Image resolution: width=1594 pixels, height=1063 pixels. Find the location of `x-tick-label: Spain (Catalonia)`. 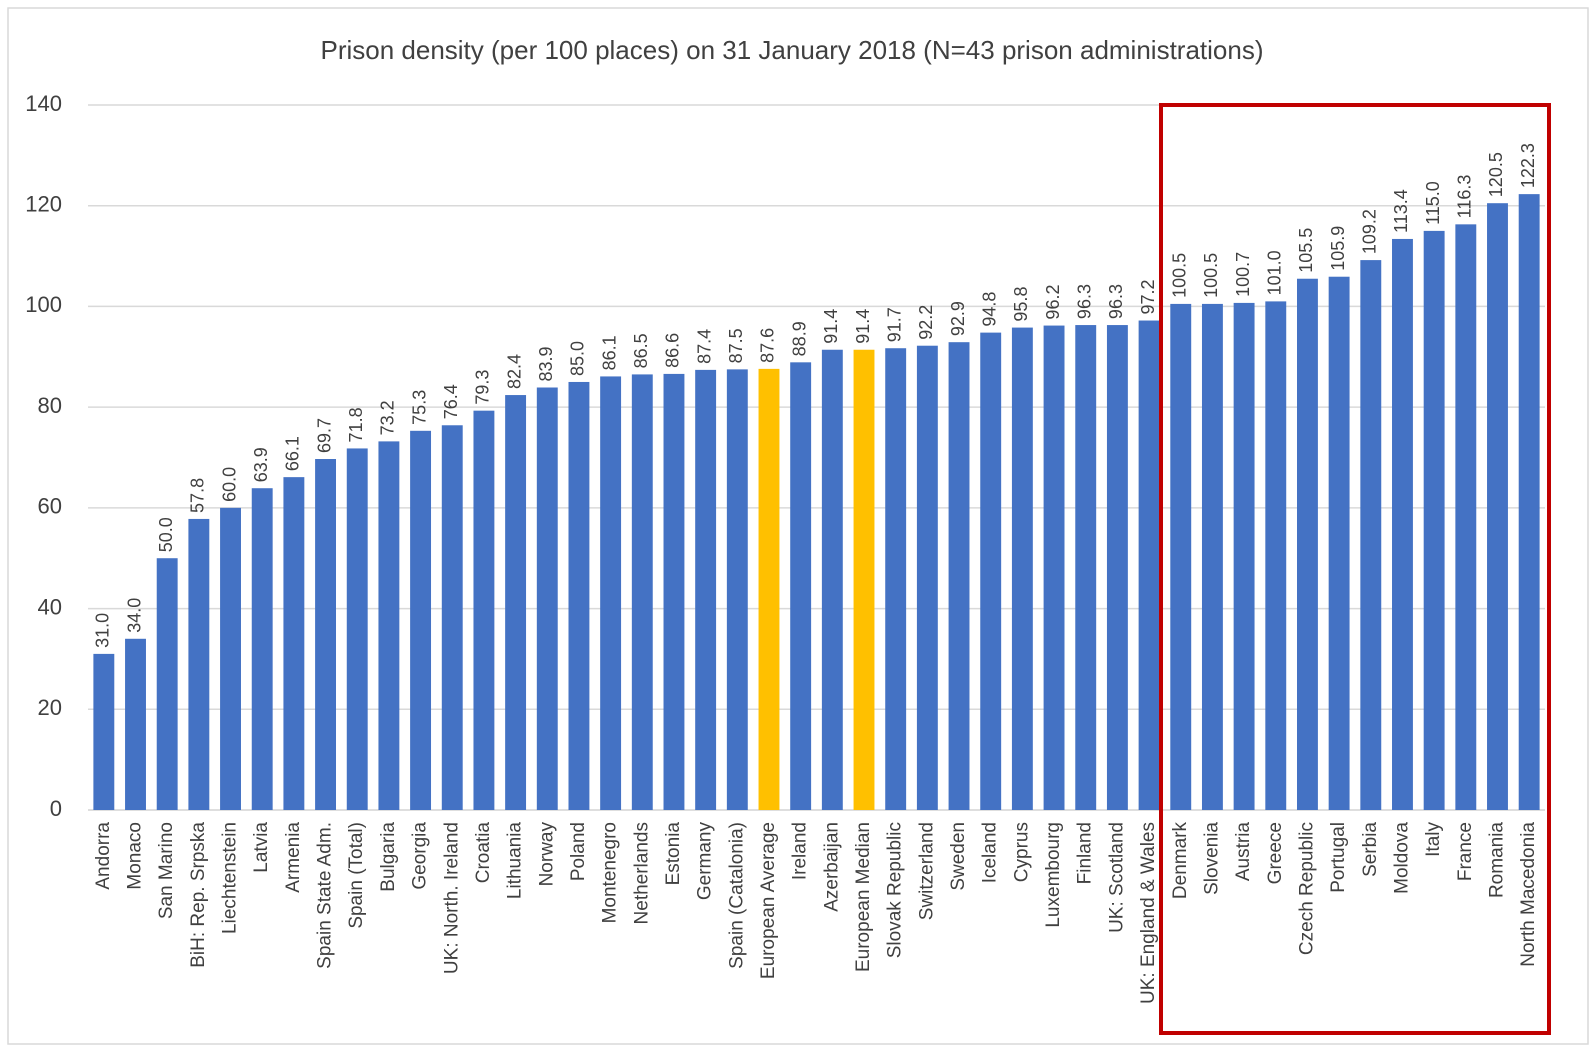

x-tick-label: Spain (Catalonia) is located at coordinates (736, 895).